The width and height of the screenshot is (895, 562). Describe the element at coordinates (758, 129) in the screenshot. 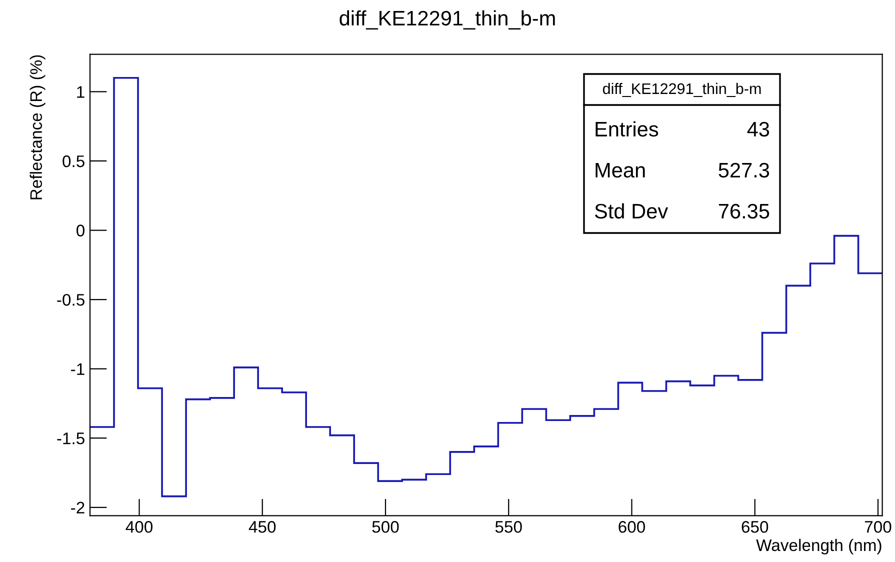

I see `annotation: 43` at that location.